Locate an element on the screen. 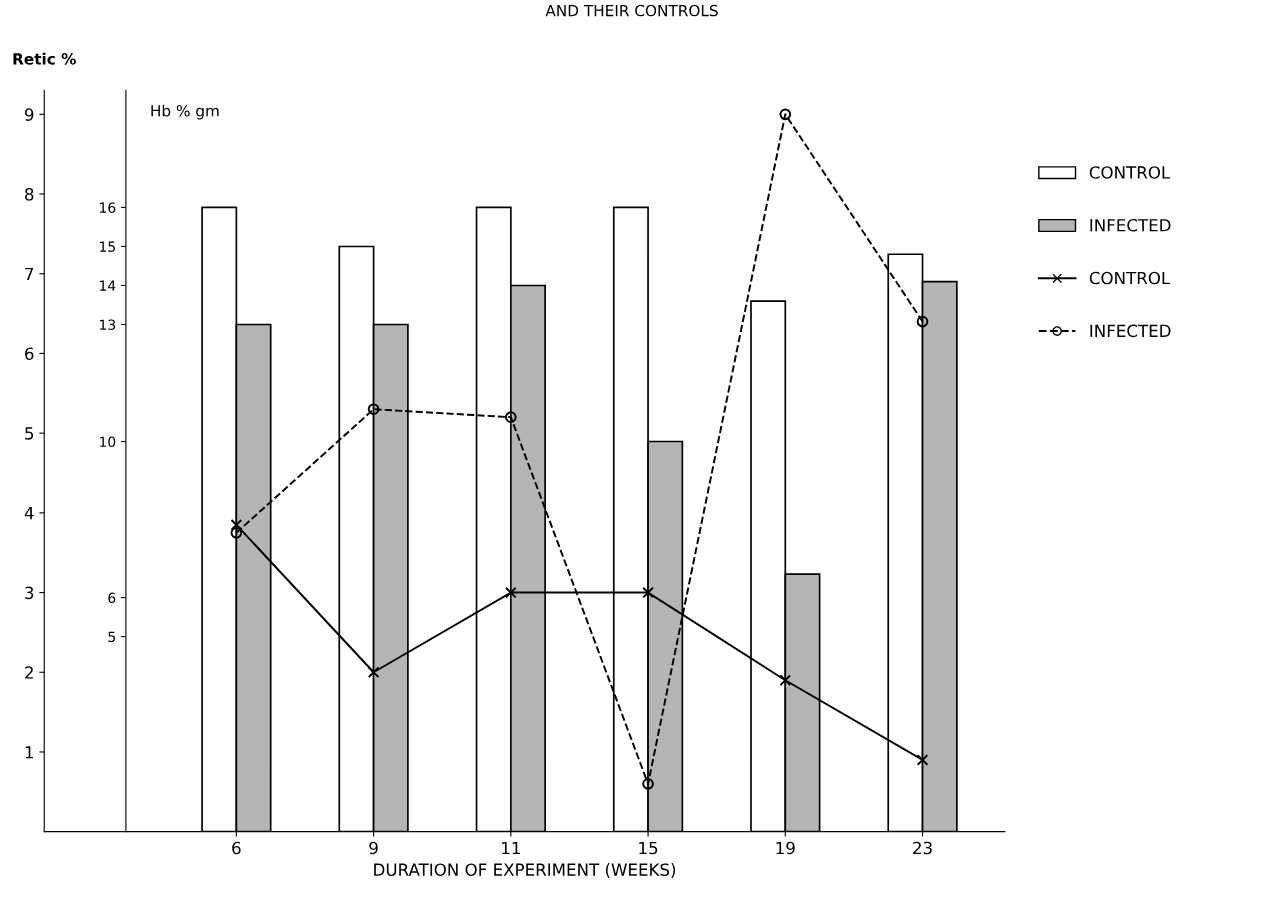  y-tick-label: 7 is located at coordinates (29, 274).